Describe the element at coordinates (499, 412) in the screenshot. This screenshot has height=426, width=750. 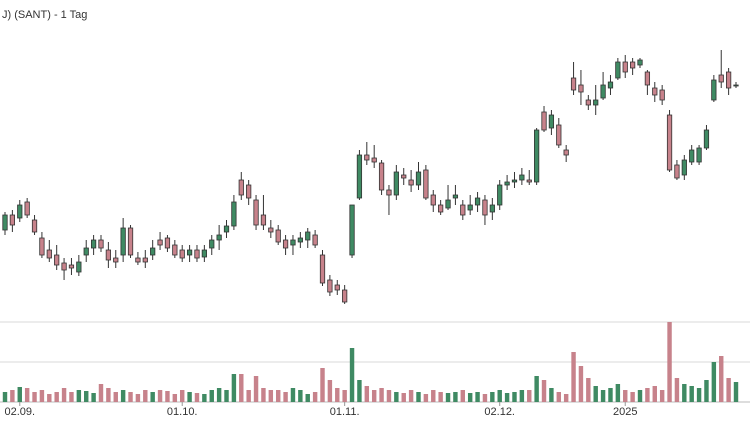
I see `x-tick-label: 02.12.` at that location.